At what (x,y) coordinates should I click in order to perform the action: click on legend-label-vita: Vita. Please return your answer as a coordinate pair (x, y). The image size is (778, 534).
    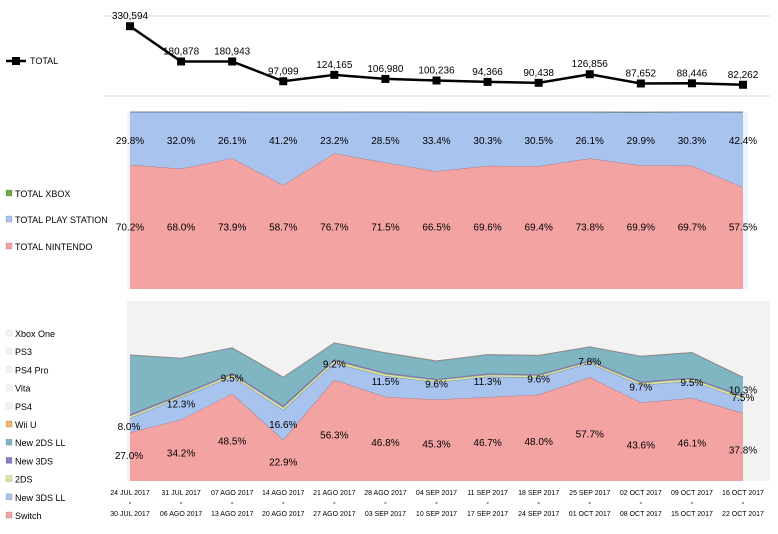
    Looking at the image, I should click on (22, 389).